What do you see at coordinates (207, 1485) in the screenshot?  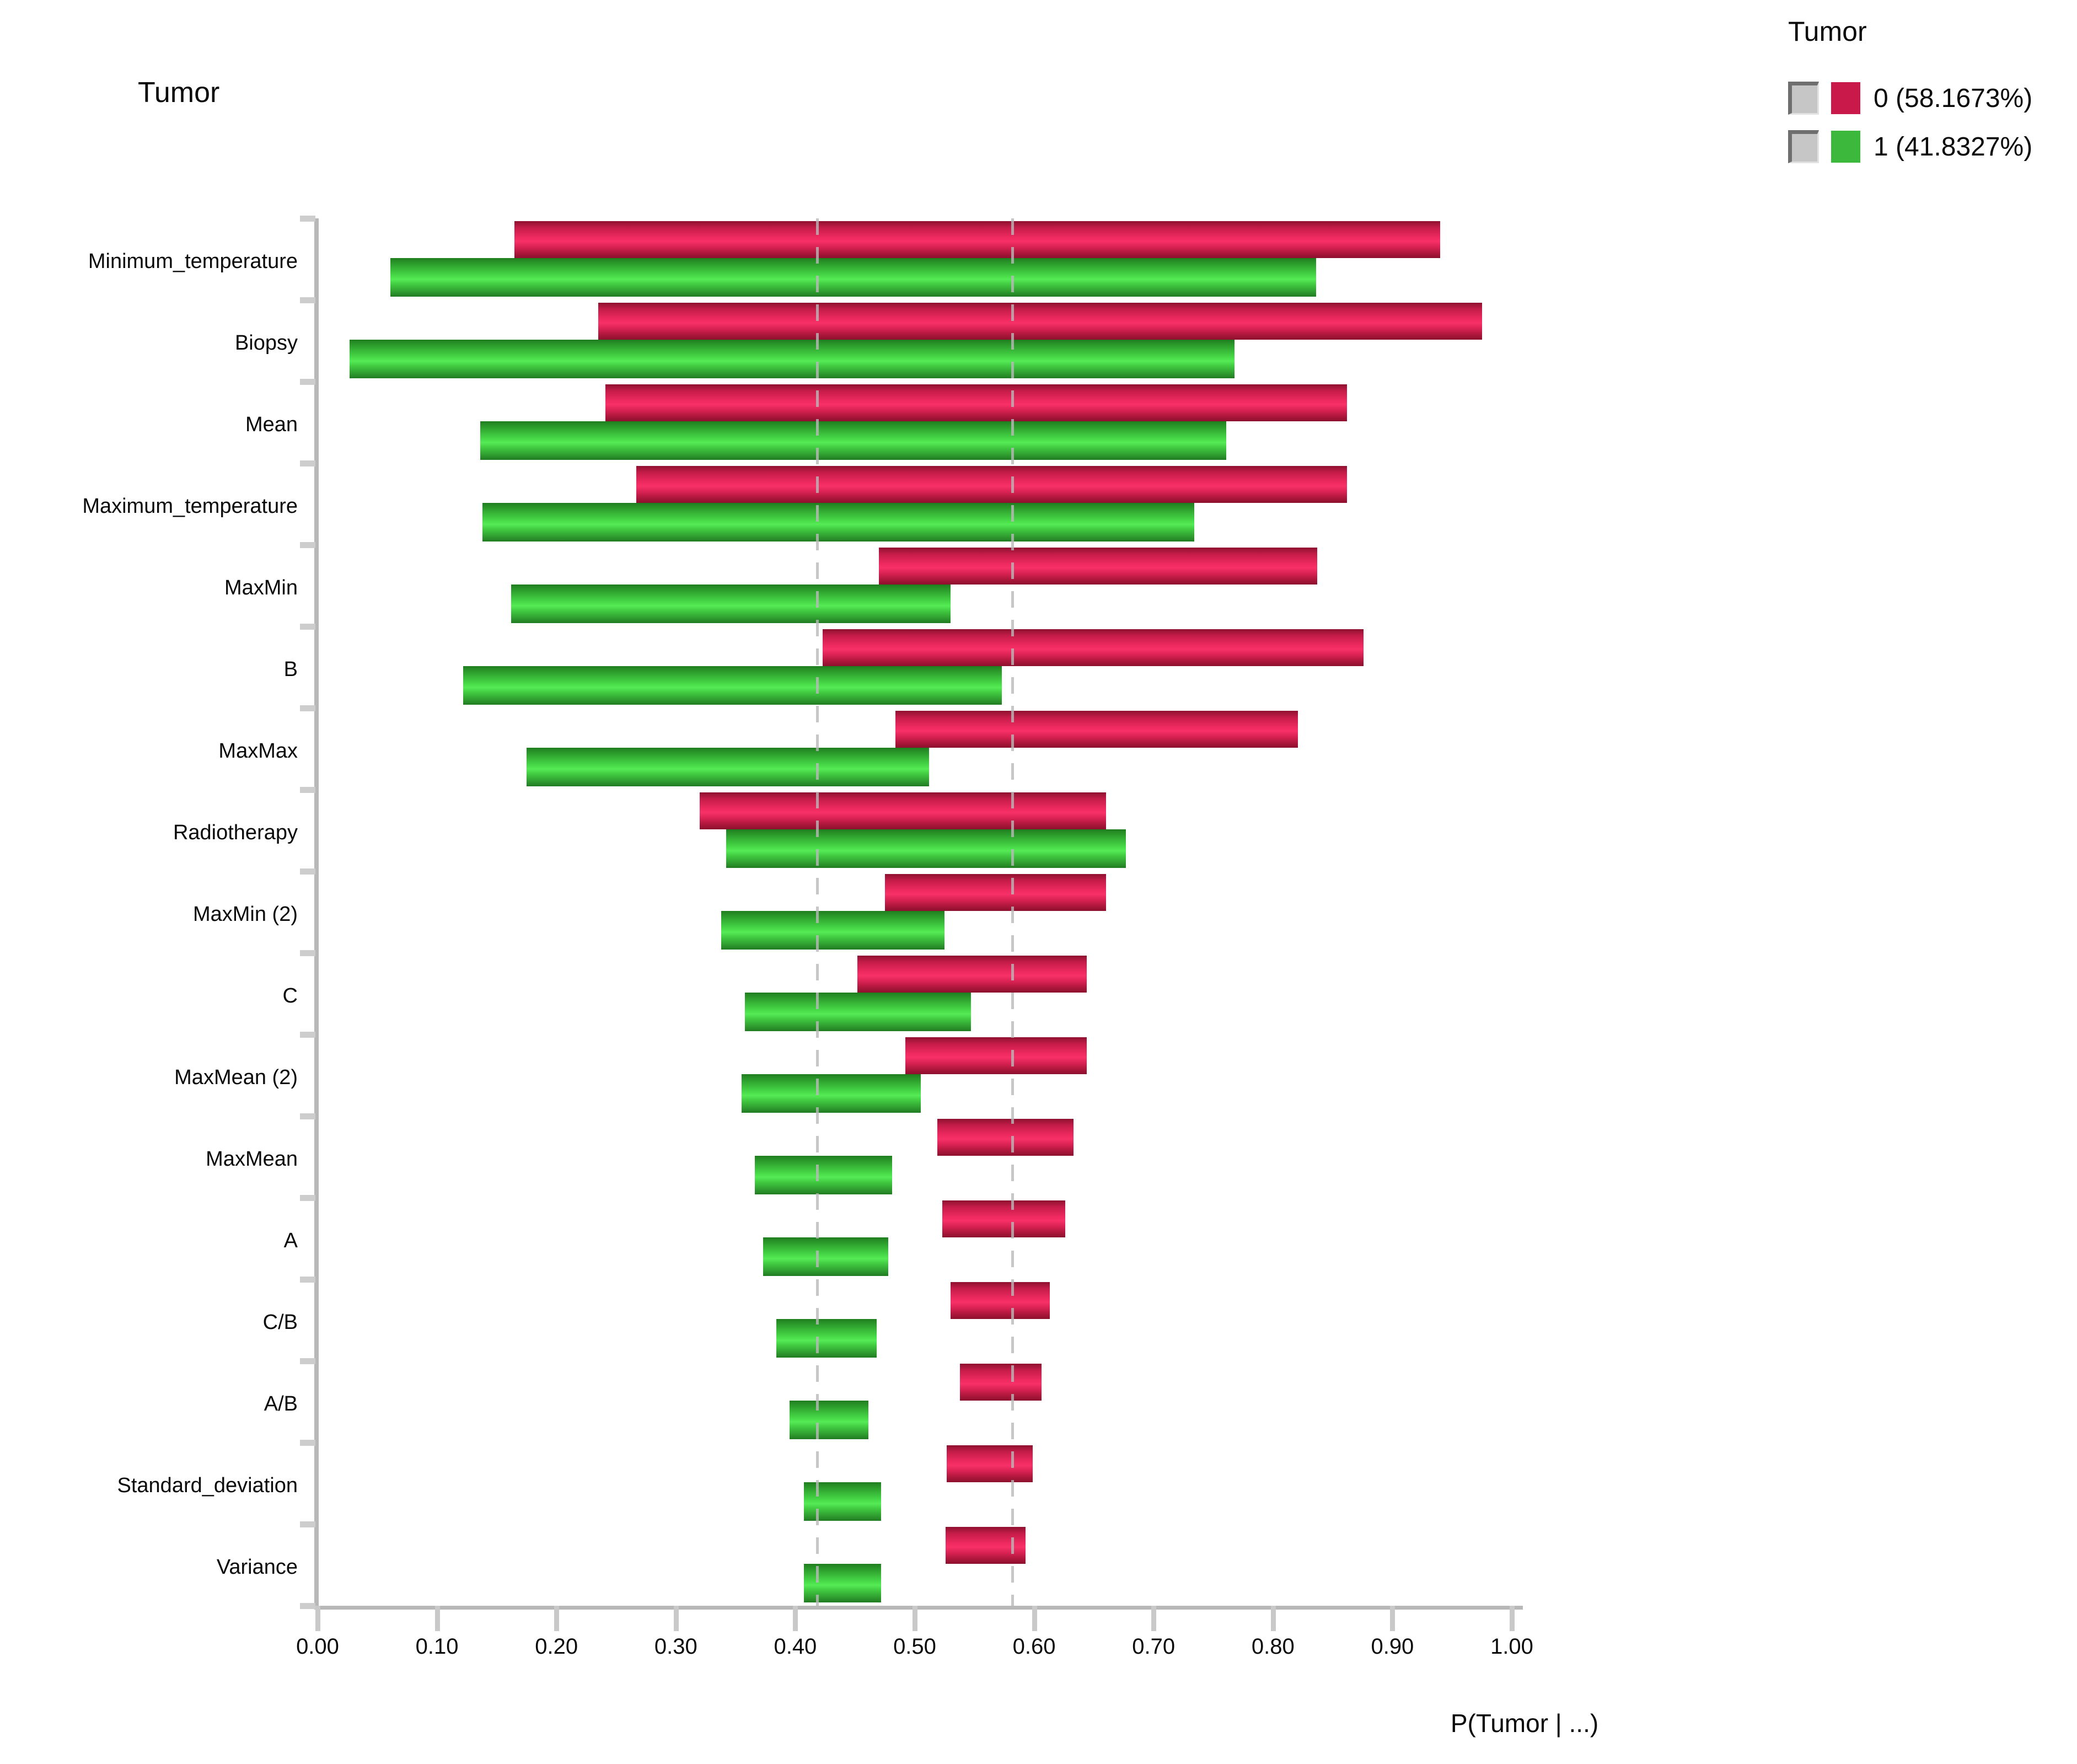 I see `category-label: Standard_deviation` at bounding box center [207, 1485].